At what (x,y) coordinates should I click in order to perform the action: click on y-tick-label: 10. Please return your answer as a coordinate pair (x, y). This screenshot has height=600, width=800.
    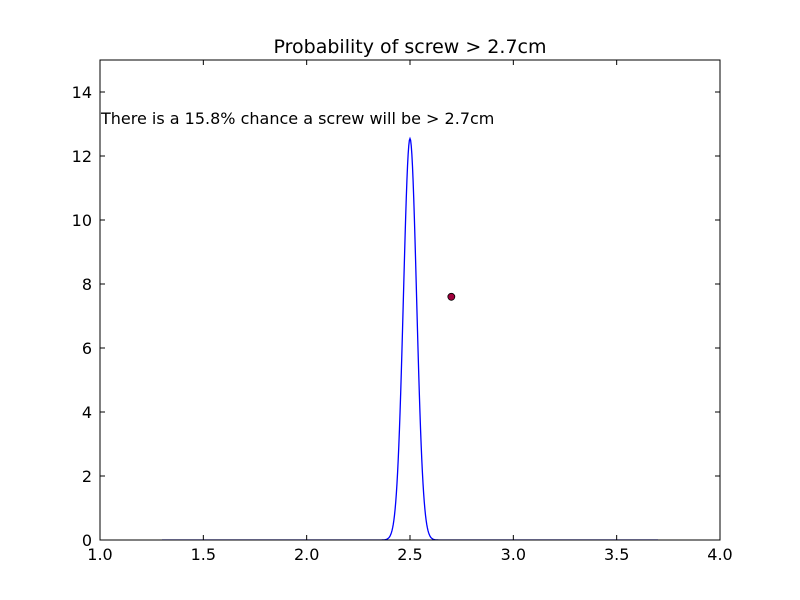
    Looking at the image, I should click on (82, 220).